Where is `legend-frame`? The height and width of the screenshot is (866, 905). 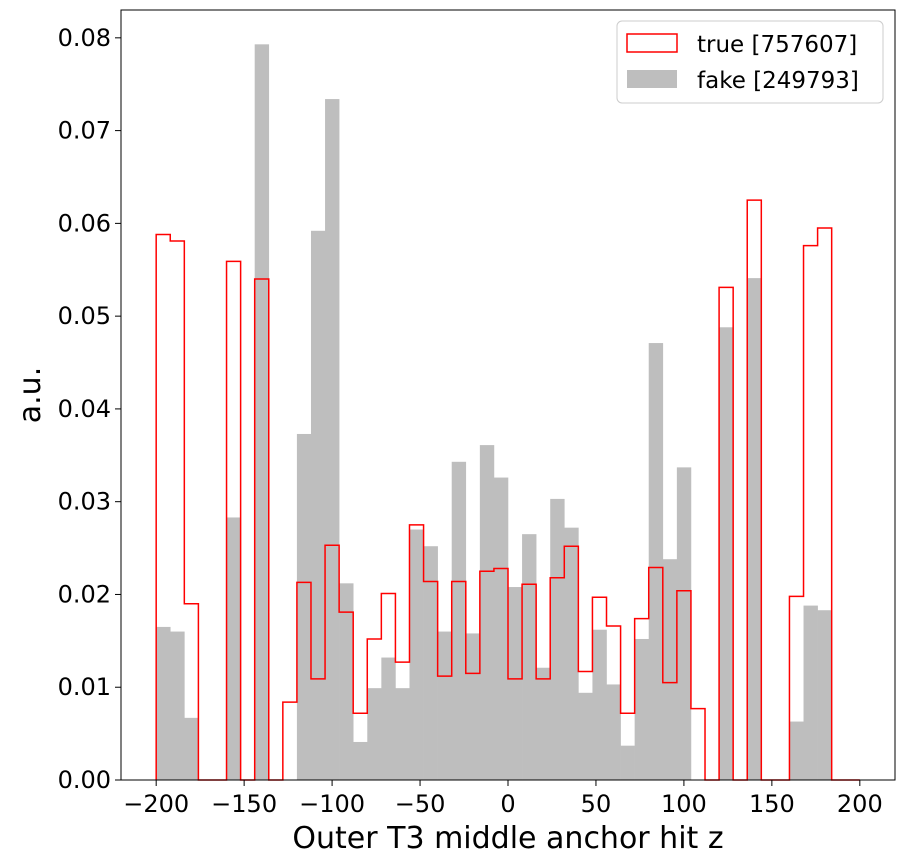
legend-frame is located at coordinates (750, 62).